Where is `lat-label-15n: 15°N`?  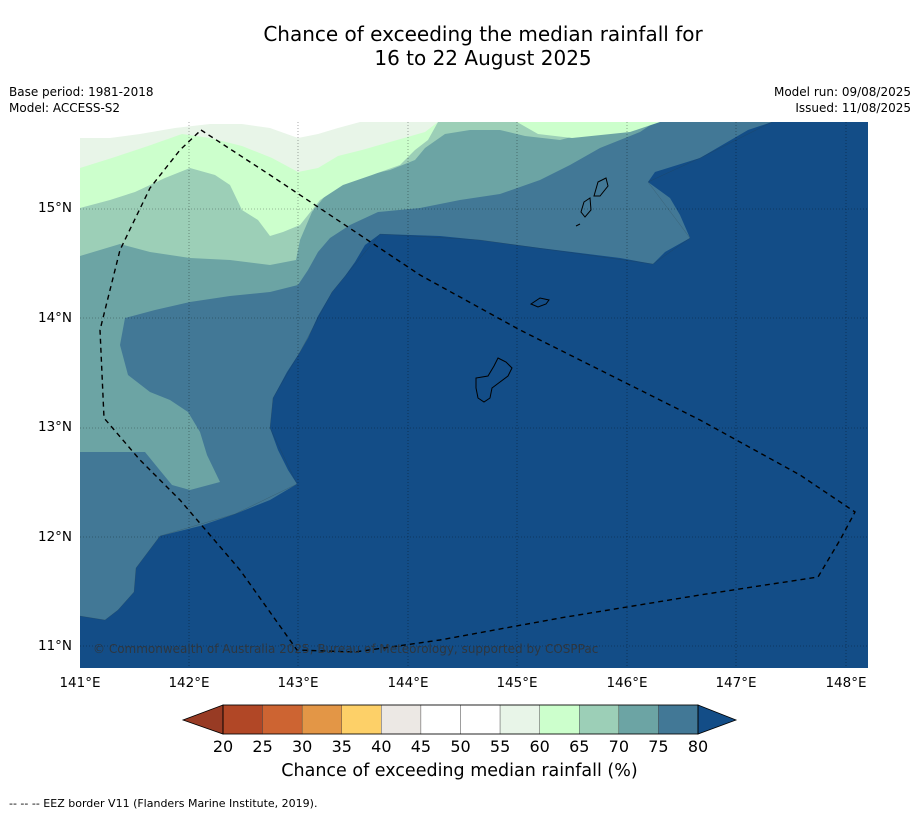 lat-label-15n: 15°N is located at coordinates (55, 208).